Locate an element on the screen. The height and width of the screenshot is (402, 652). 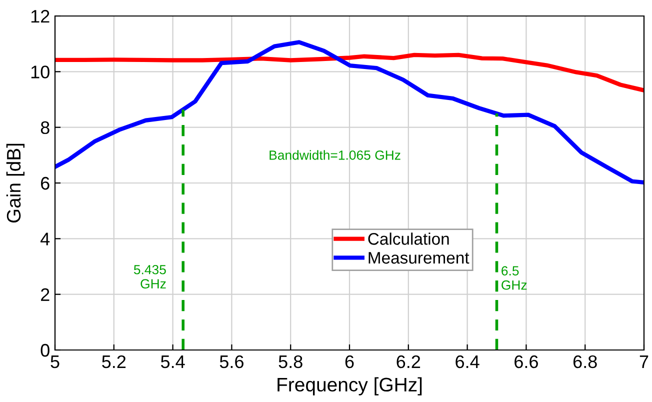
y-tick-label: 0 is located at coordinates (45, 350).